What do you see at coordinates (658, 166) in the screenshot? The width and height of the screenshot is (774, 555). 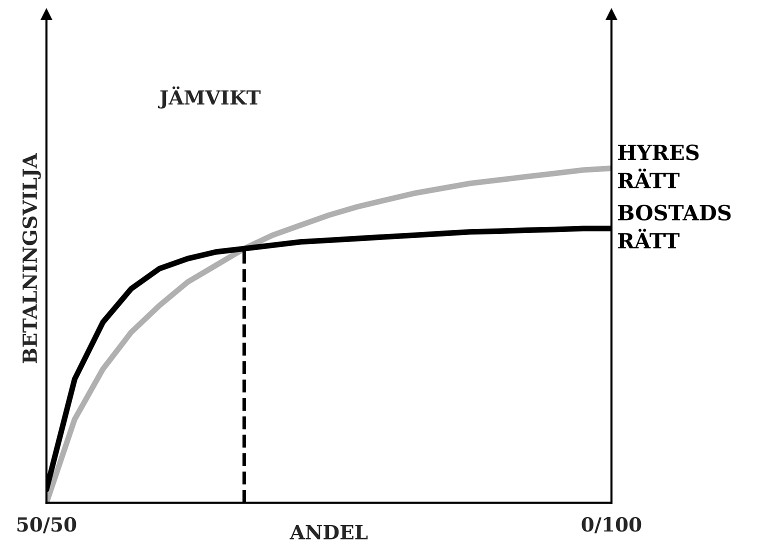 I see `series-label: HYRES RÄTT` at bounding box center [658, 166].